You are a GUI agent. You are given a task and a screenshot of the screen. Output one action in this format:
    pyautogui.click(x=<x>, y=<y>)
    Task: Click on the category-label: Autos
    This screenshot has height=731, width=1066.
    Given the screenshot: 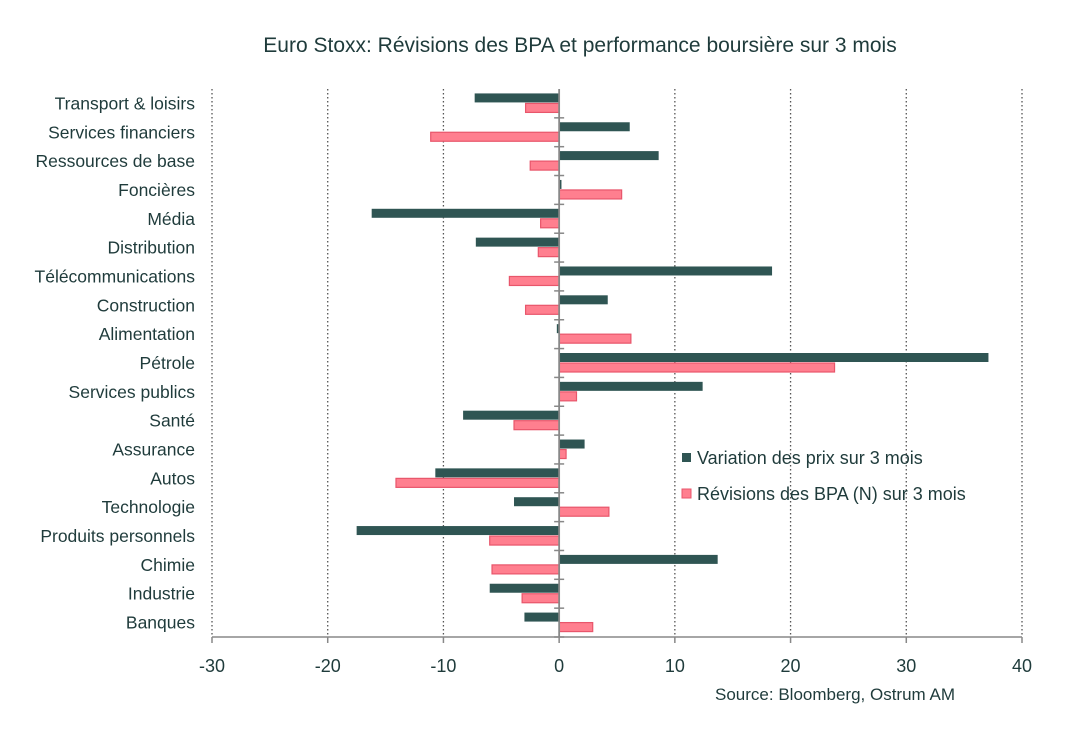 What is the action you would take?
    pyautogui.click(x=172, y=478)
    